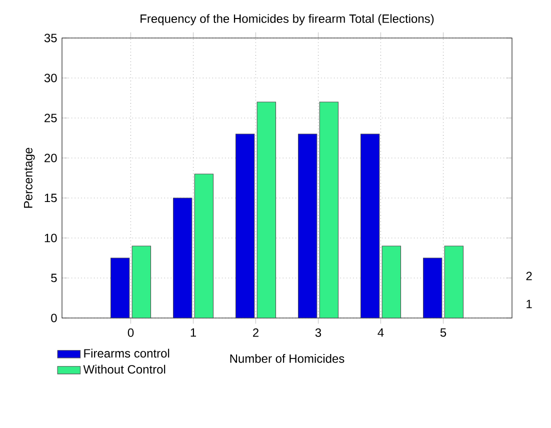 The height and width of the screenshot is (428, 551). I want to click on y-tick-label: 5, so click(54, 278).